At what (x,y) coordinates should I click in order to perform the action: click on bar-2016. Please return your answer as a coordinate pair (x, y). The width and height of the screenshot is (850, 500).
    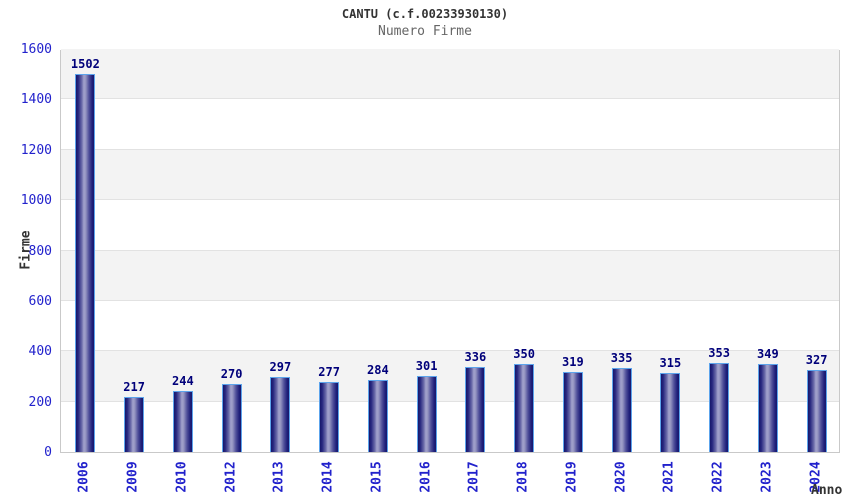
    Looking at the image, I should click on (426, 414).